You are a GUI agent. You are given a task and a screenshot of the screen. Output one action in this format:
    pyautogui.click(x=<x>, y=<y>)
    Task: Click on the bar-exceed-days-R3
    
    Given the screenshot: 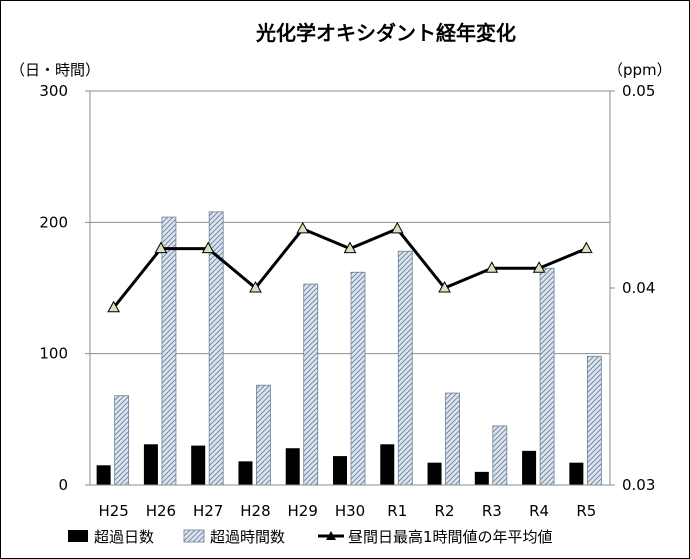 What is the action you would take?
    pyautogui.click(x=481, y=478)
    